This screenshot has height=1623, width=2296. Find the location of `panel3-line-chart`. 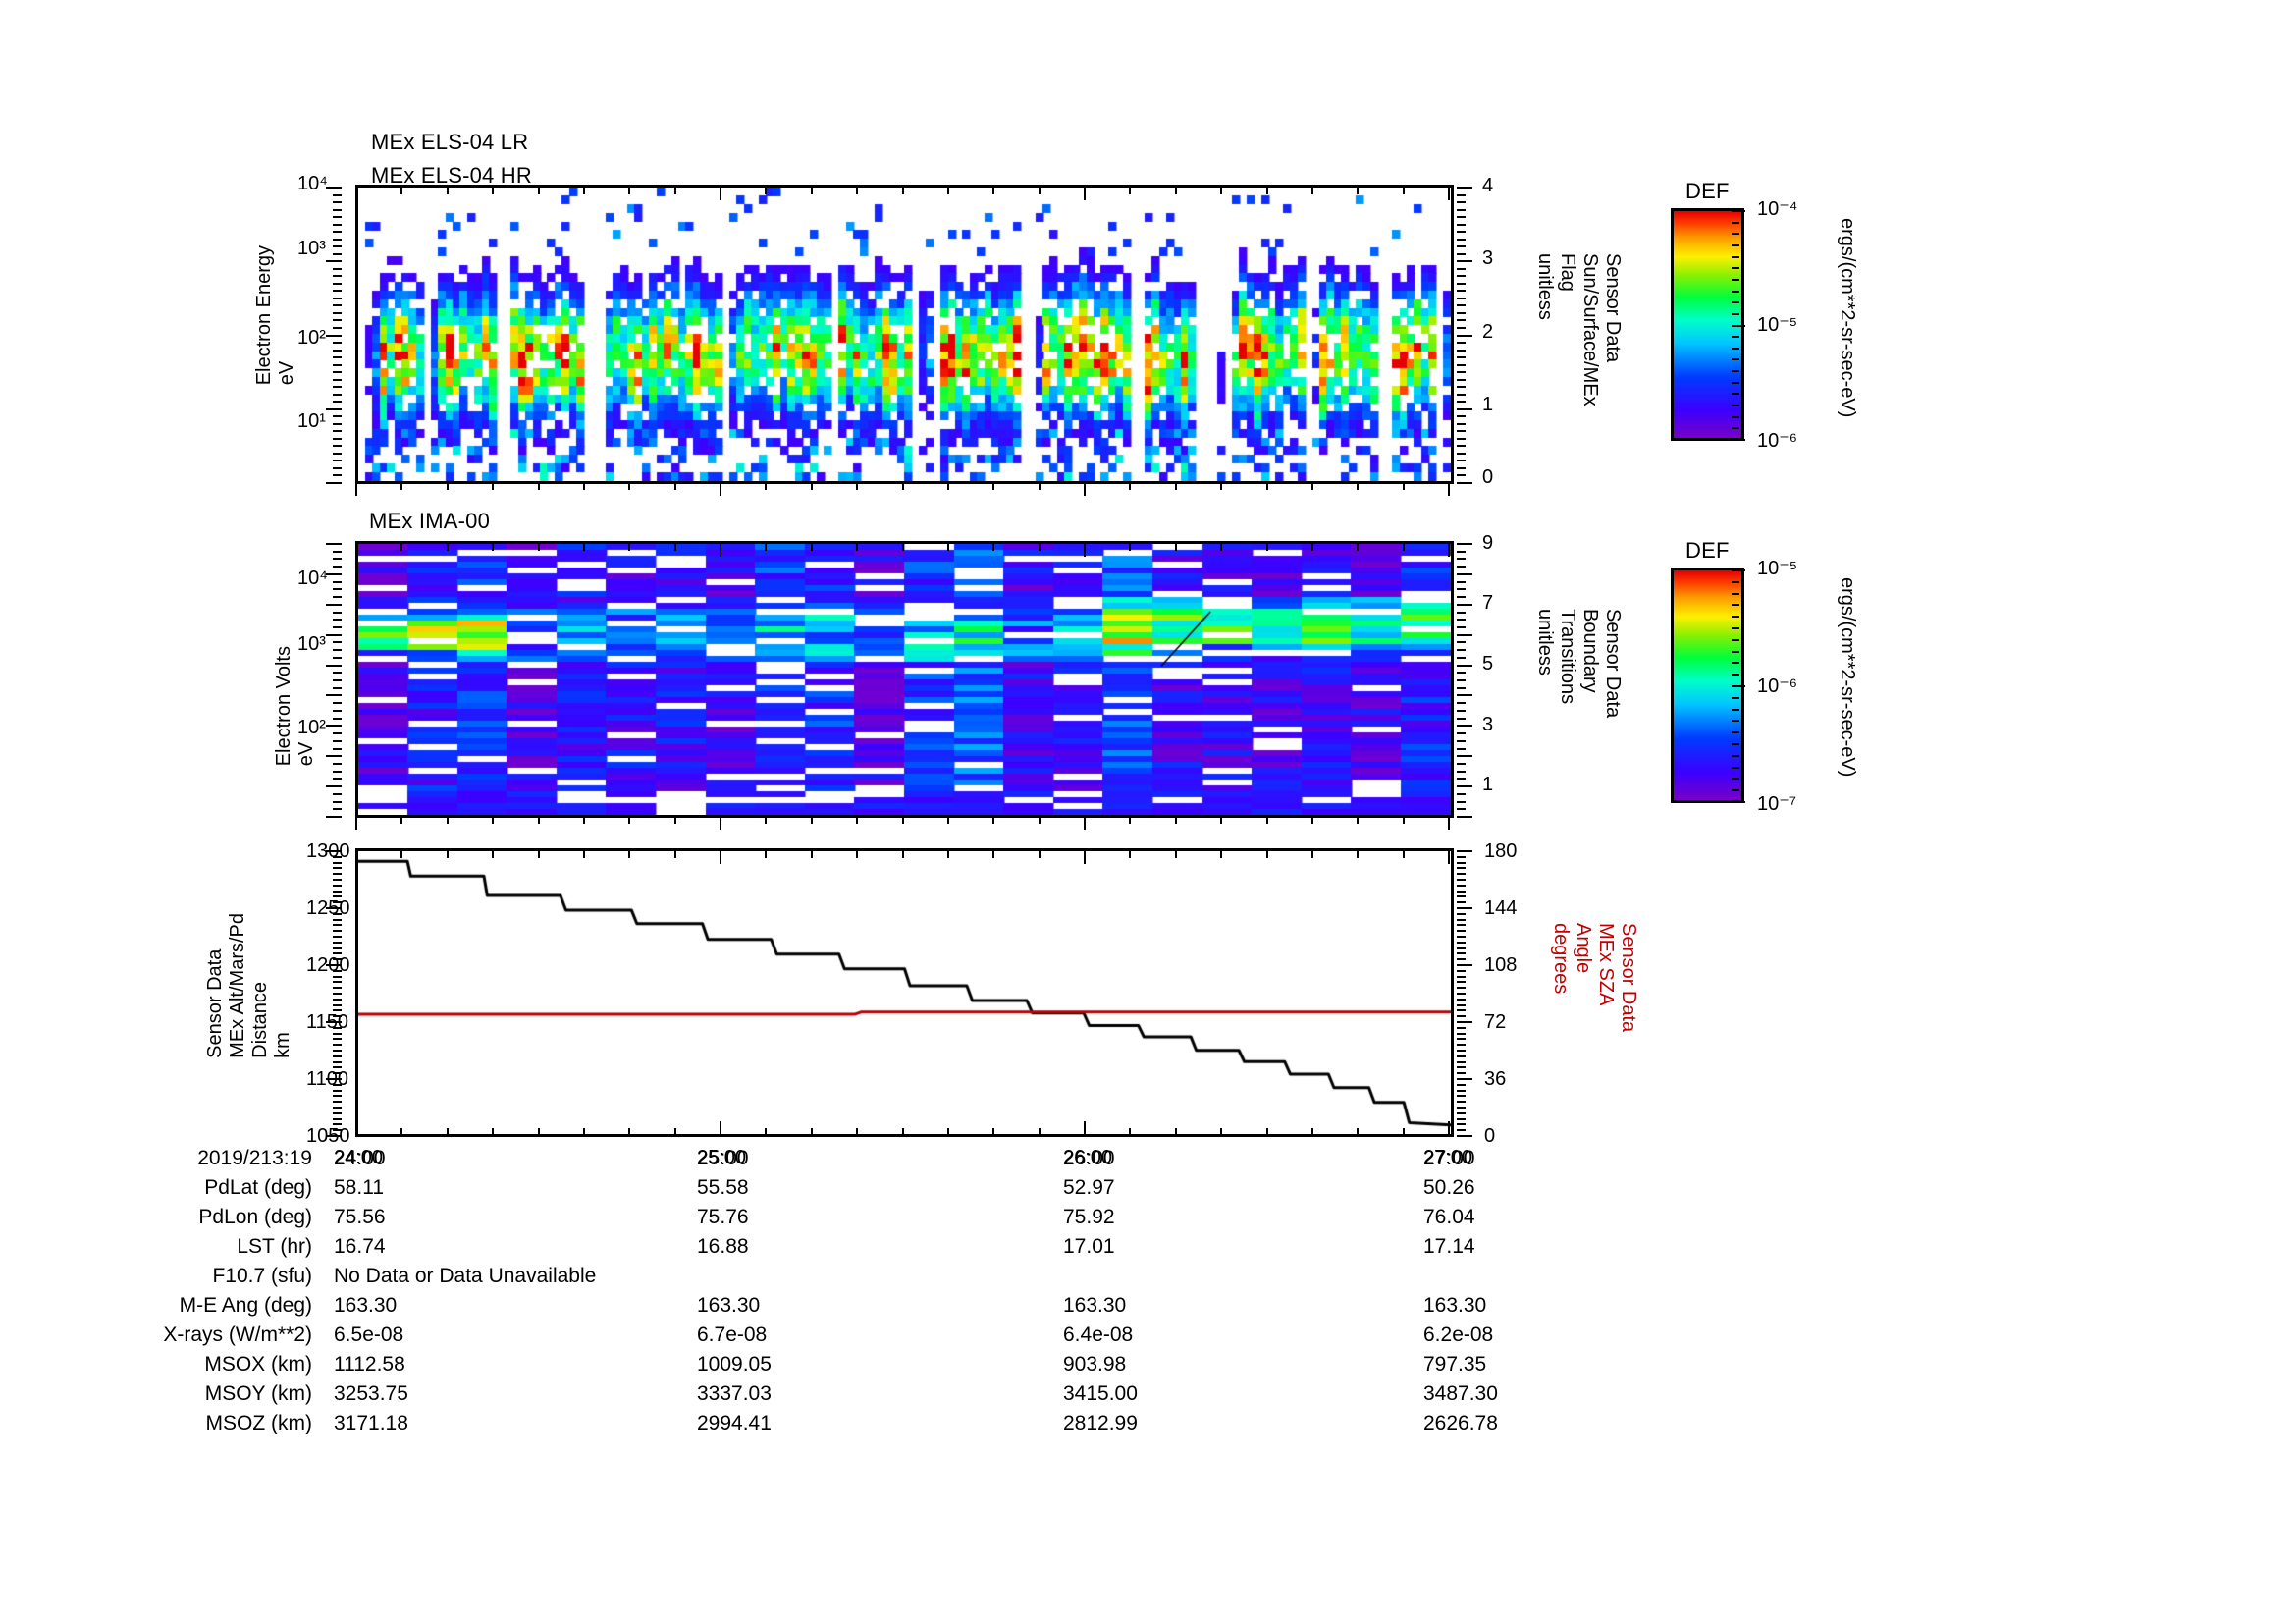

panel3-line-chart is located at coordinates (904, 992).